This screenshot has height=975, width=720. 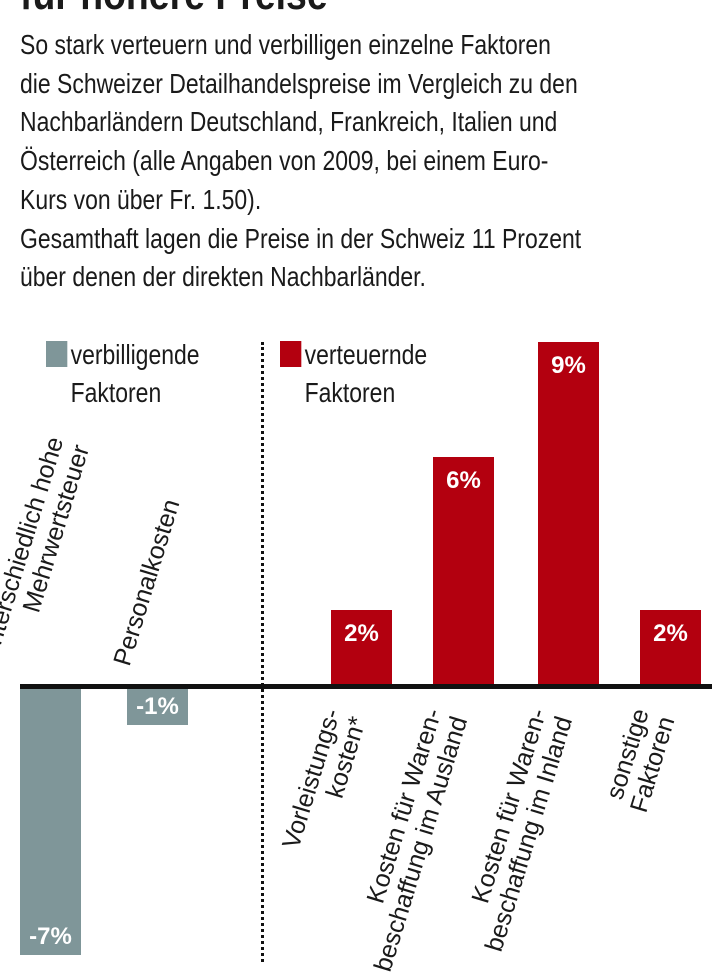 What do you see at coordinates (141, 199) in the screenshot?
I see `intro-line: Kurs von über Fr. 1.50).` at bounding box center [141, 199].